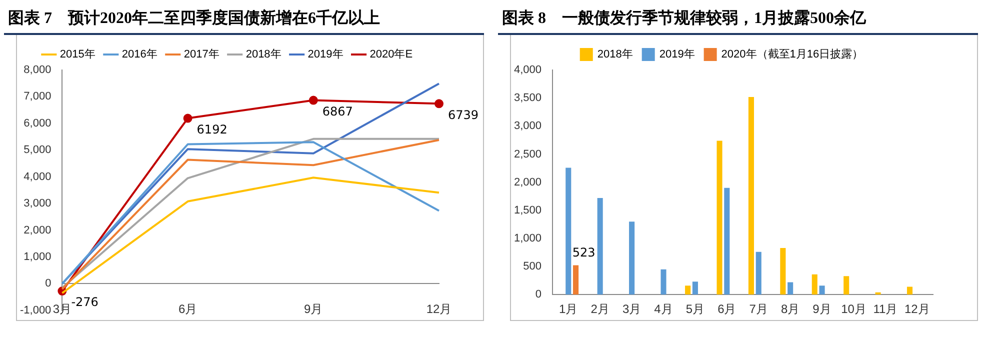  I want to click on y-tick-label: 5,000, so click(38, 150).